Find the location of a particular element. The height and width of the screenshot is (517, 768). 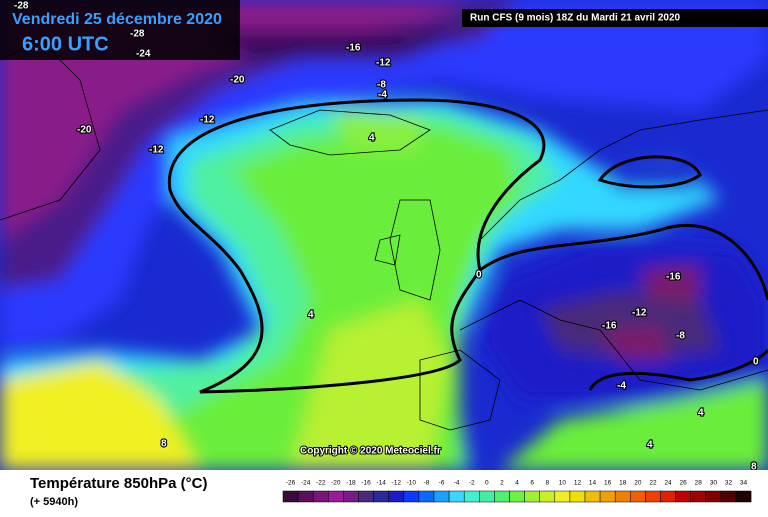

scale-tick-label: 0 is located at coordinates (487, 483).